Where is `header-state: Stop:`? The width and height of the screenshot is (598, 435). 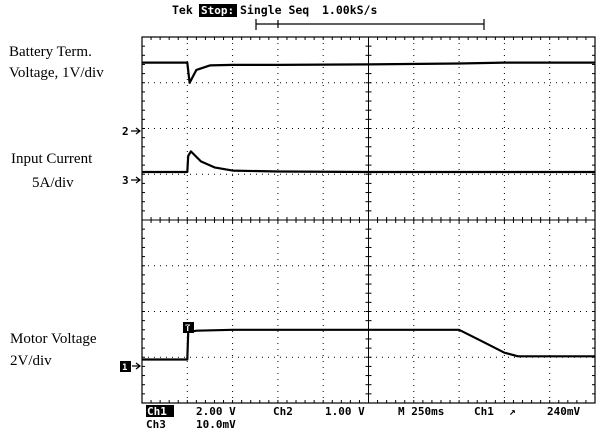 header-state: Stop: is located at coordinates (217, 10).